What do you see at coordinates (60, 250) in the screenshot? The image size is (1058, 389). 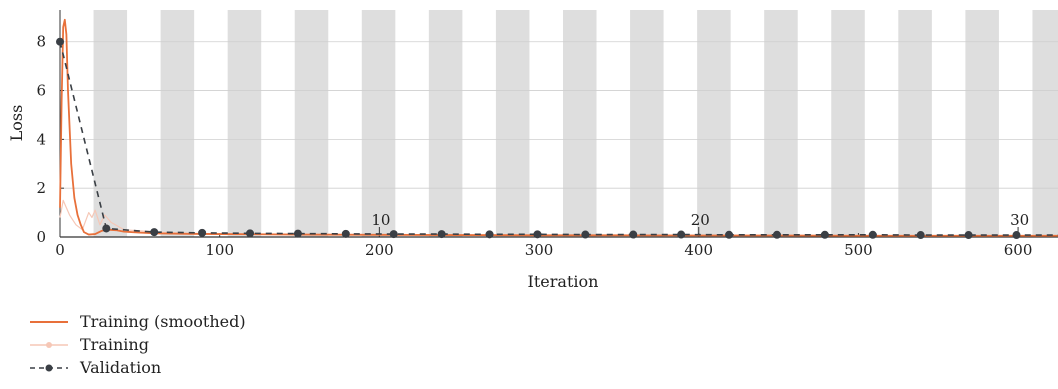 I see `x-tick-label: 0` at bounding box center [60, 250].